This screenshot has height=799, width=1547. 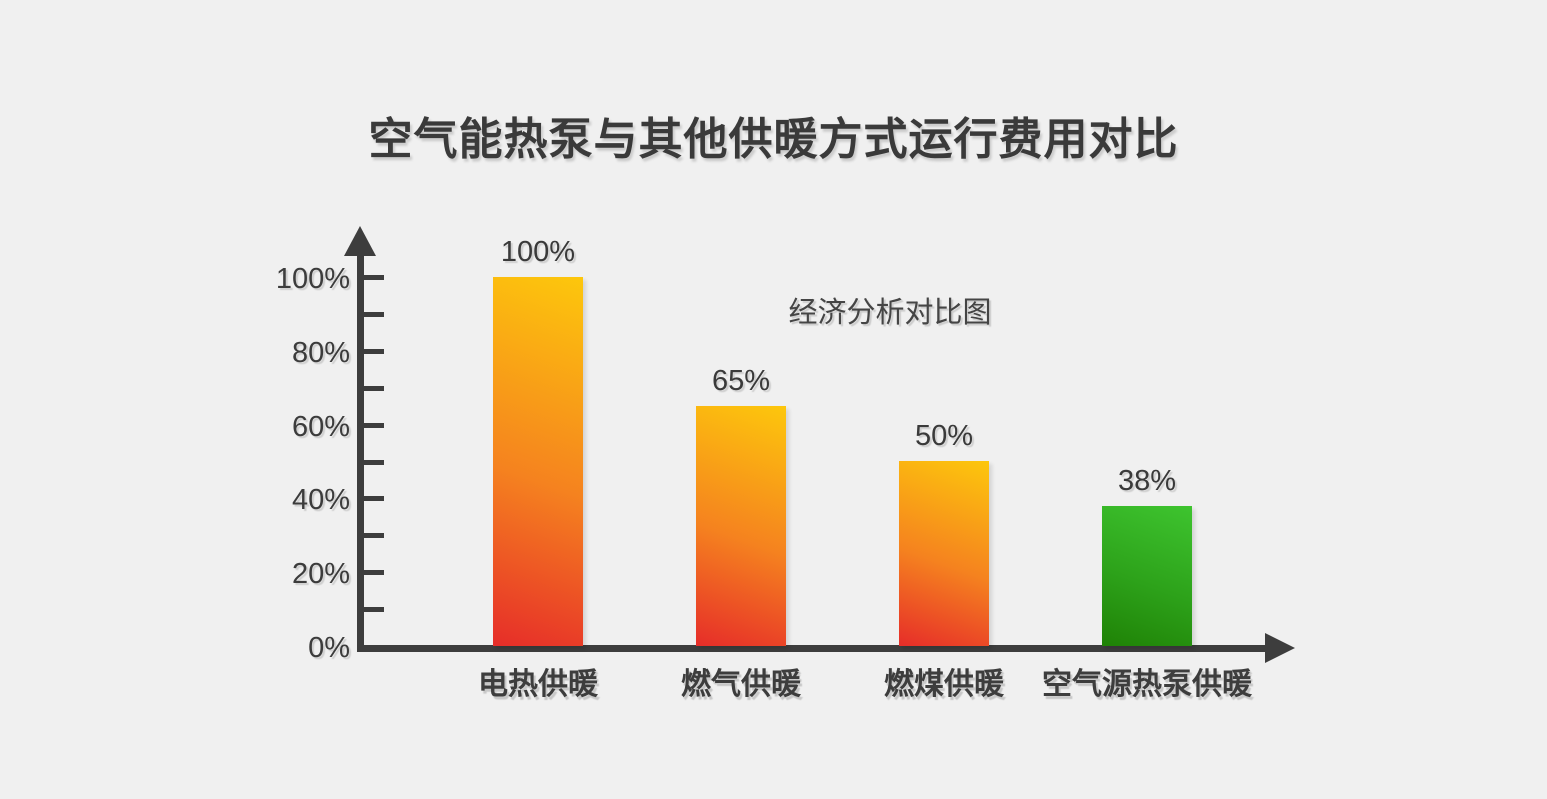 What do you see at coordinates (538, 684) in the screenshot?
I see `x-axis-category-label: 电热供暖` at bounding box center [538, 684].